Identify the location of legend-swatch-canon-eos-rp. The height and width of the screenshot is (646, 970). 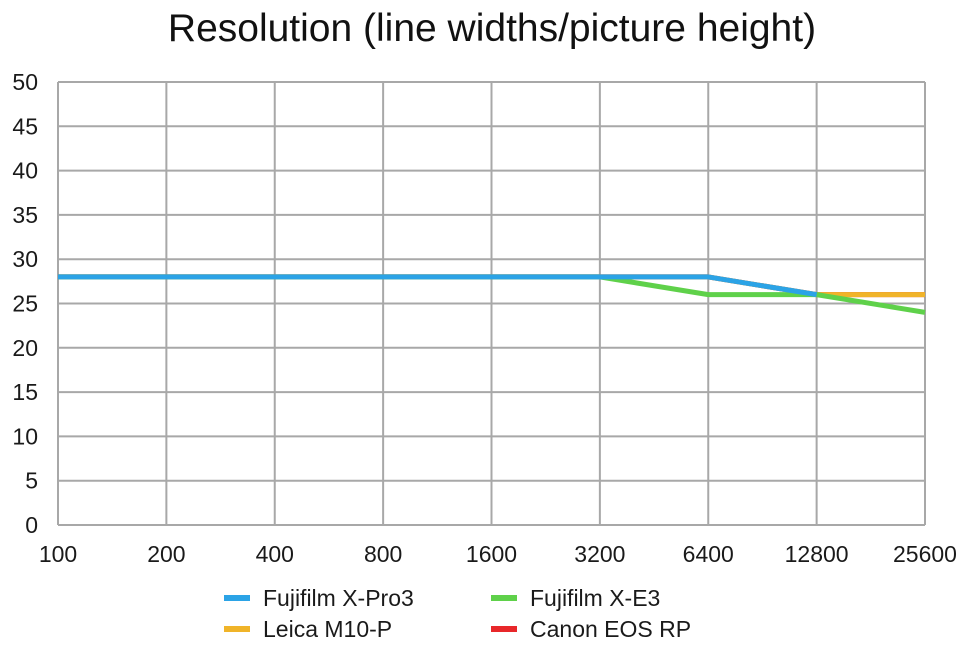
(504, 629).